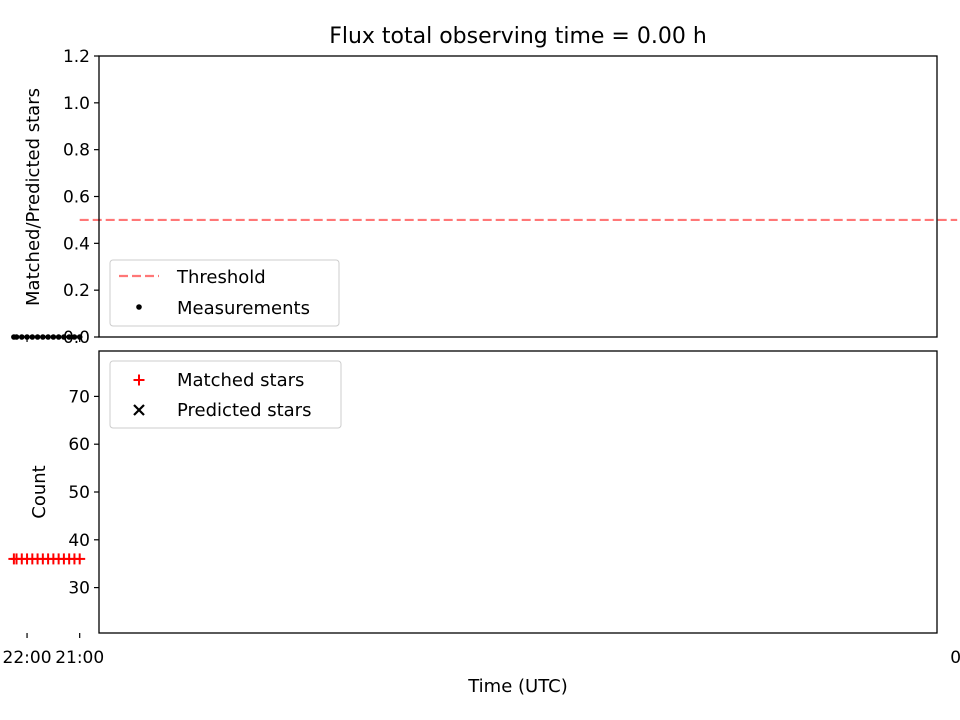 This screenshot has height=720, width=960. What do you see at coordinates (76, 291) in the screenshot?
I see `y-tick-label: 0.2` at bounding box center [76, 291].